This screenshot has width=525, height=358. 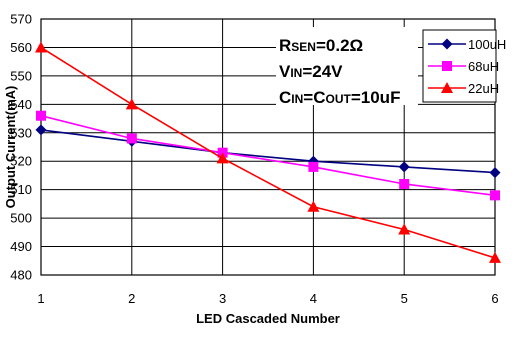 What do you see at coordinates (303, 47) in the screenshot?
I see `annotation-subscript: SEN` at bounding box center [303, 47].